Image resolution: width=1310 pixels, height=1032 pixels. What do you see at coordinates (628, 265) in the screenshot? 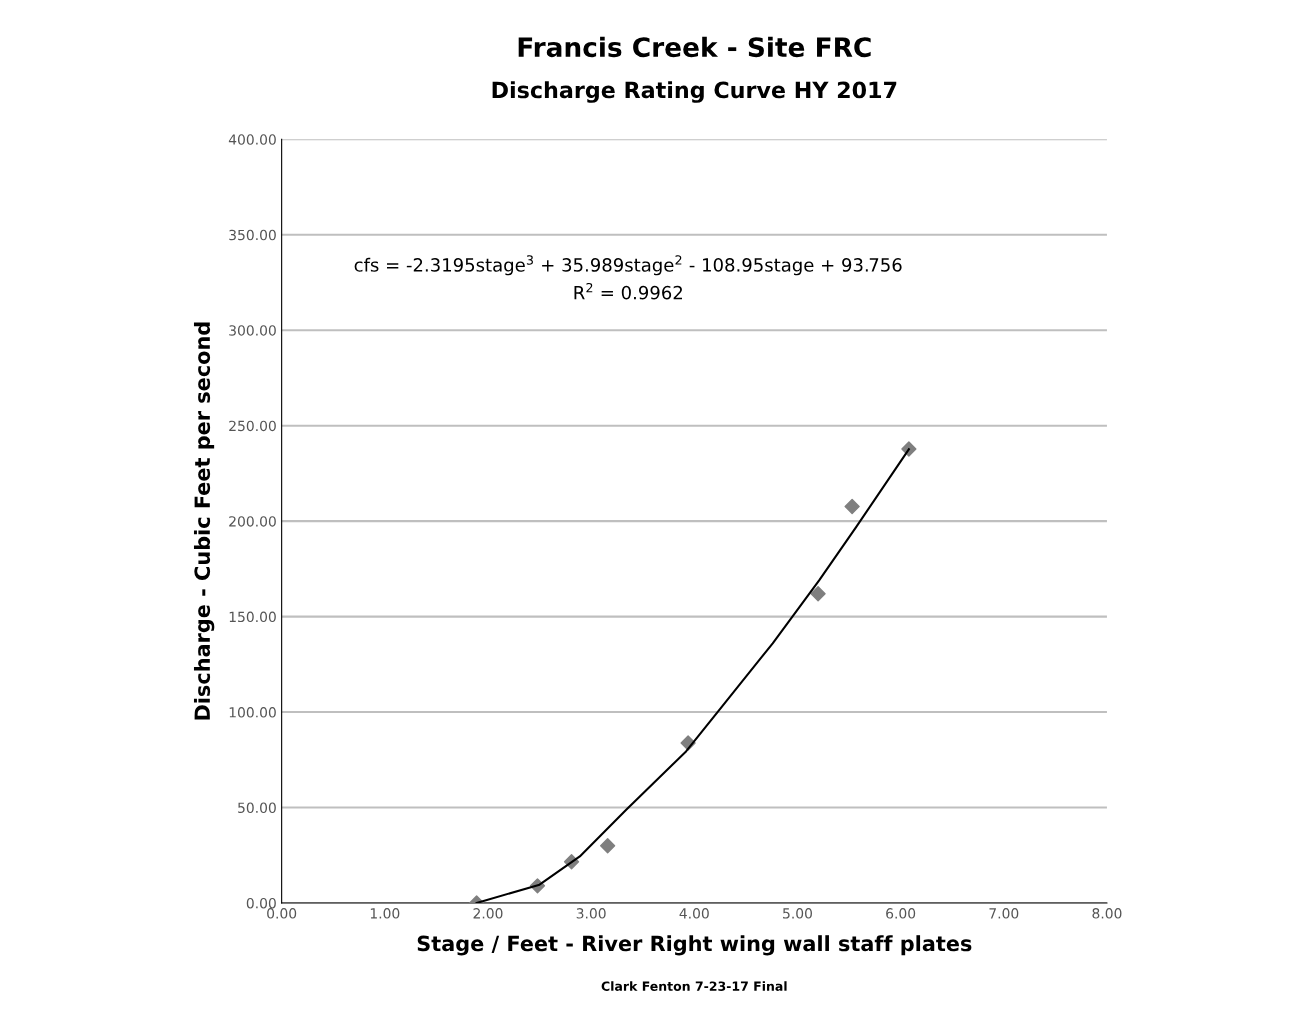
I see `annotation: cfs = -2.3195stage$^{3}$ + 35.989stage$^{2}$ - 108.95stage + 93.756` at bounding box center [628, 265].